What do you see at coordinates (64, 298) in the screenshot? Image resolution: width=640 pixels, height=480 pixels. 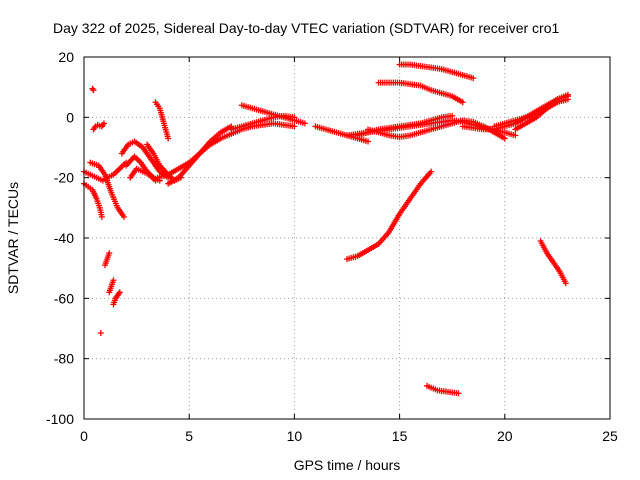 I see `y-tick-label: -60` at bounding box center [64, 298].